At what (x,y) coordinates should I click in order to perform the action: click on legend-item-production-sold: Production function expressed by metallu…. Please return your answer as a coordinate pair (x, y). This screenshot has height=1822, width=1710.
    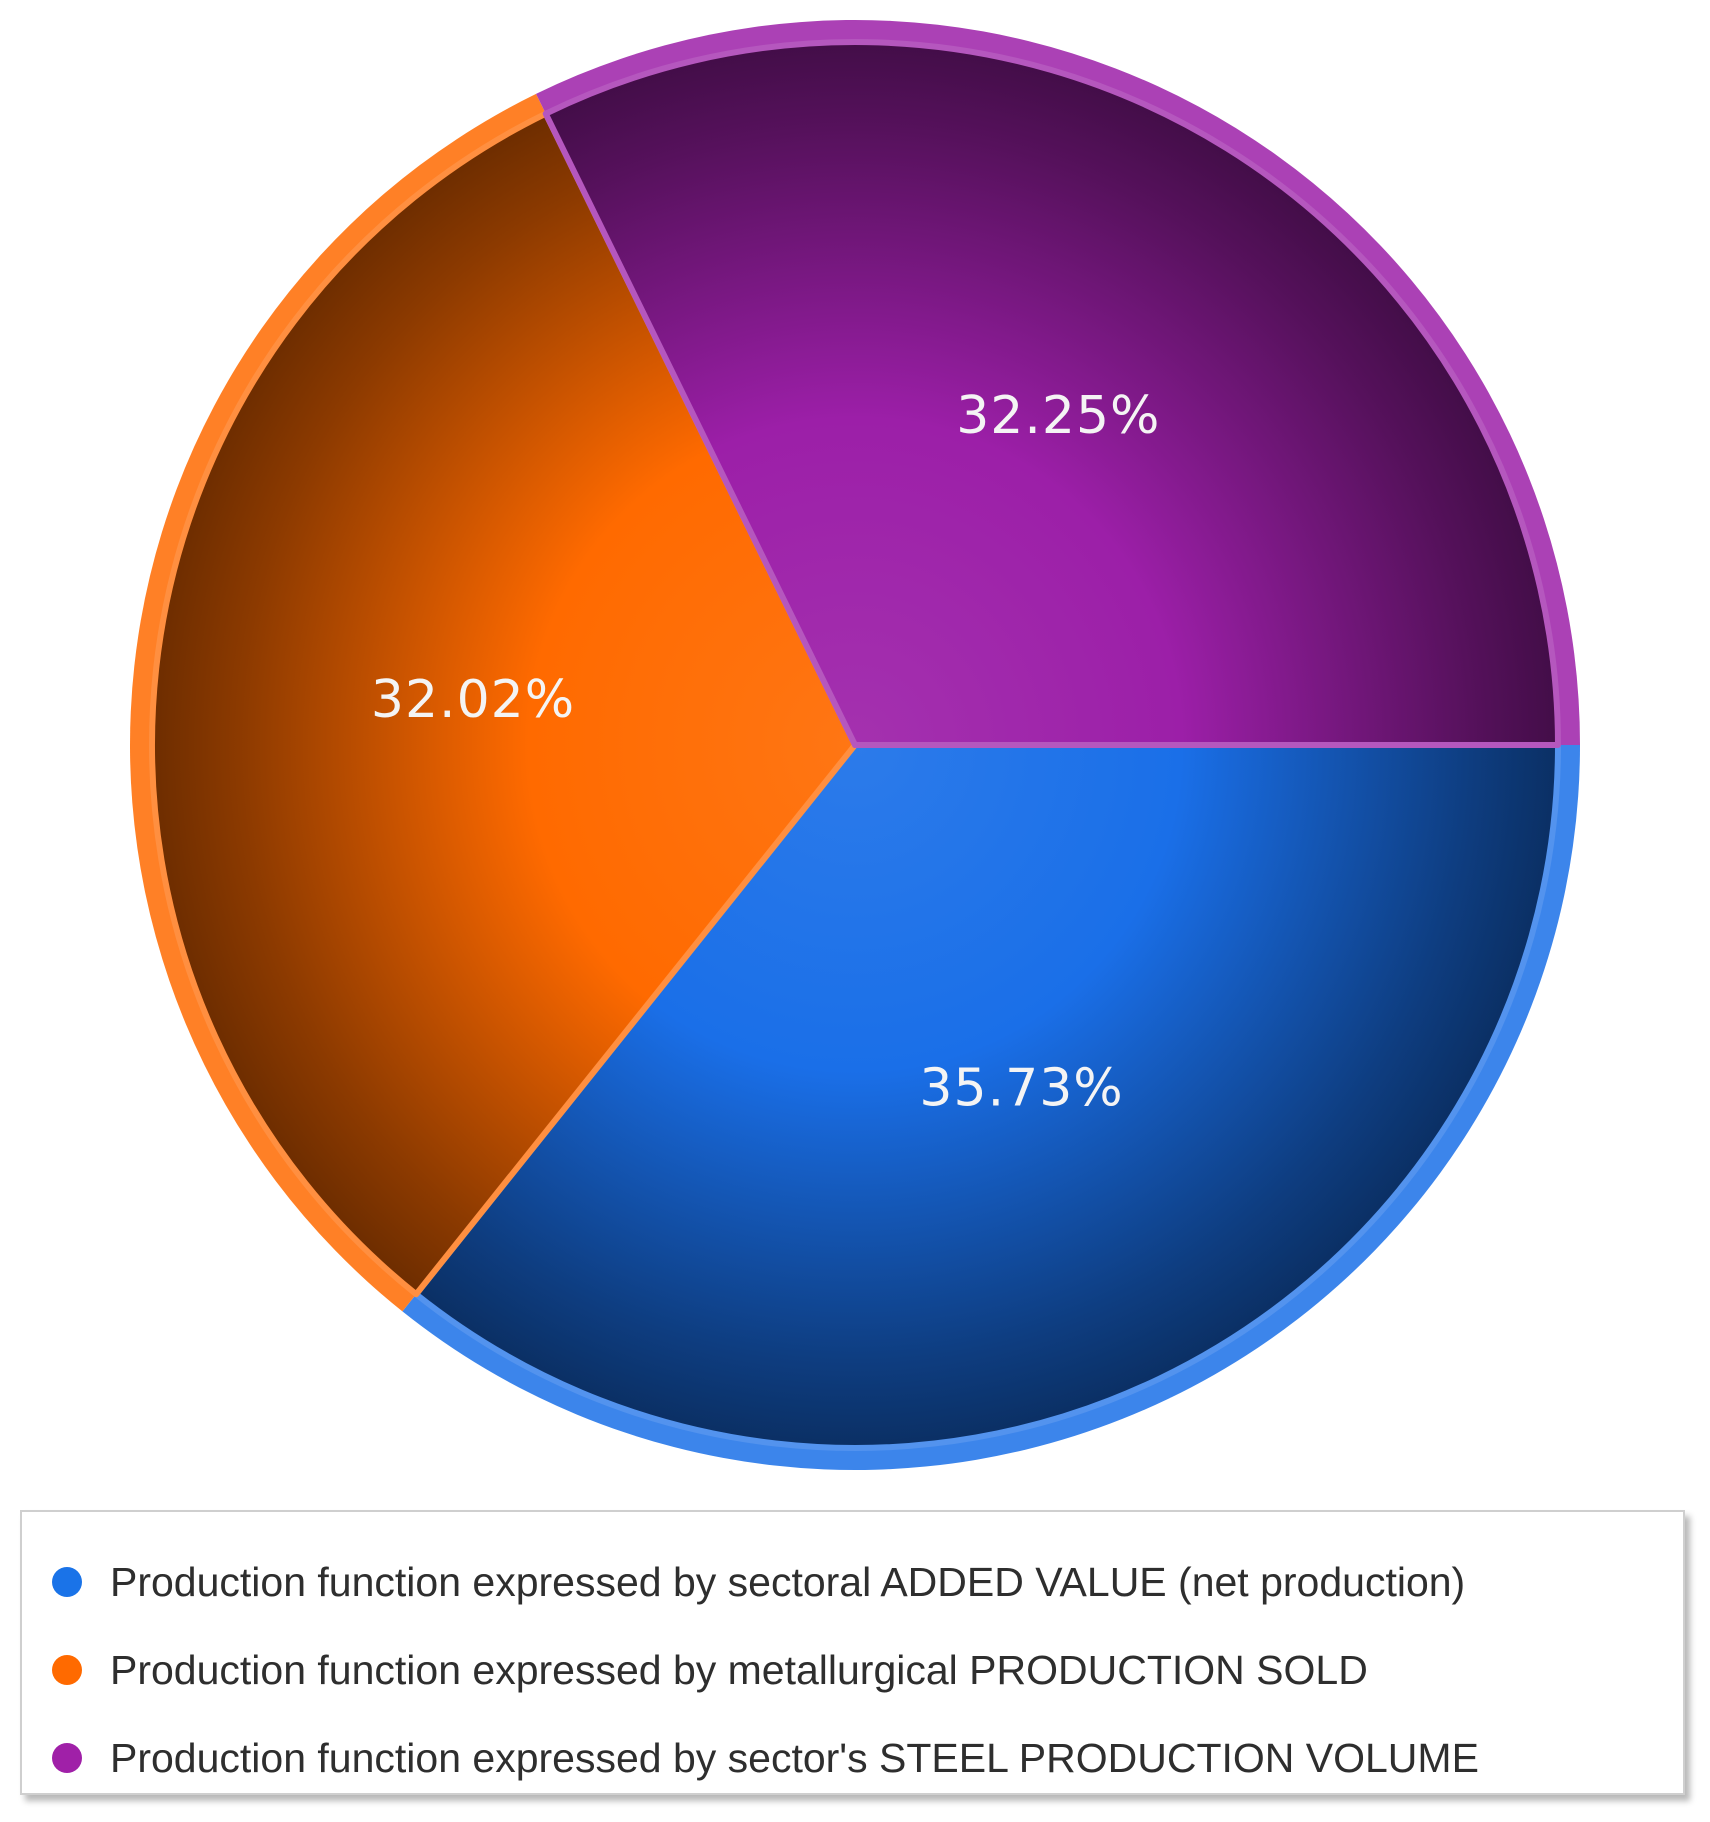
    Looking at the image, I should click on (710, 1670).